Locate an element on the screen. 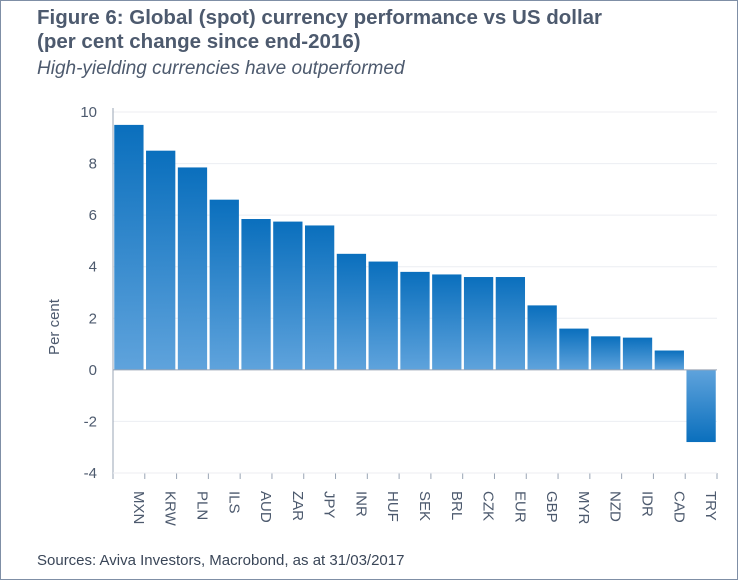 The width and height of the screenshot is (740, 582). x-tick-label: PLN is located at coordinates (201, 505).